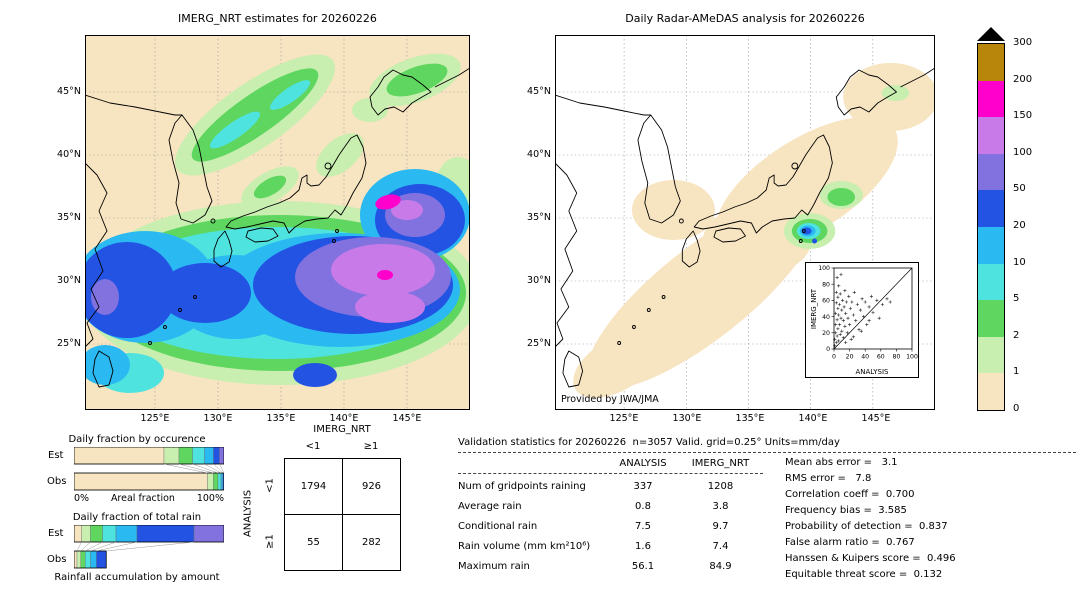  I want to click on colorbar-tick-label: 150, so click(1023, 116).